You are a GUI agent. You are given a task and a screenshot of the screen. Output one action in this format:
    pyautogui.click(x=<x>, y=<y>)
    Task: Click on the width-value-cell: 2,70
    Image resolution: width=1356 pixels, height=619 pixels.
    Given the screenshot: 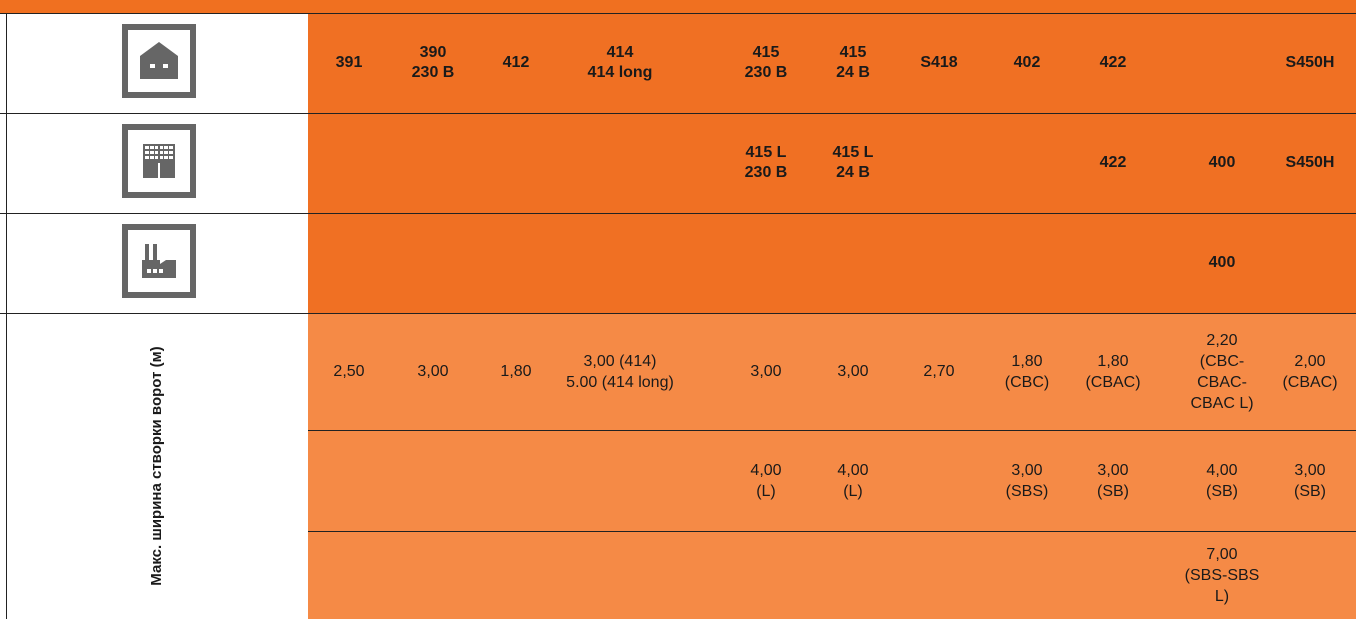 What is the action you would take?
    pyautogui.click(x=939, y=371)
    